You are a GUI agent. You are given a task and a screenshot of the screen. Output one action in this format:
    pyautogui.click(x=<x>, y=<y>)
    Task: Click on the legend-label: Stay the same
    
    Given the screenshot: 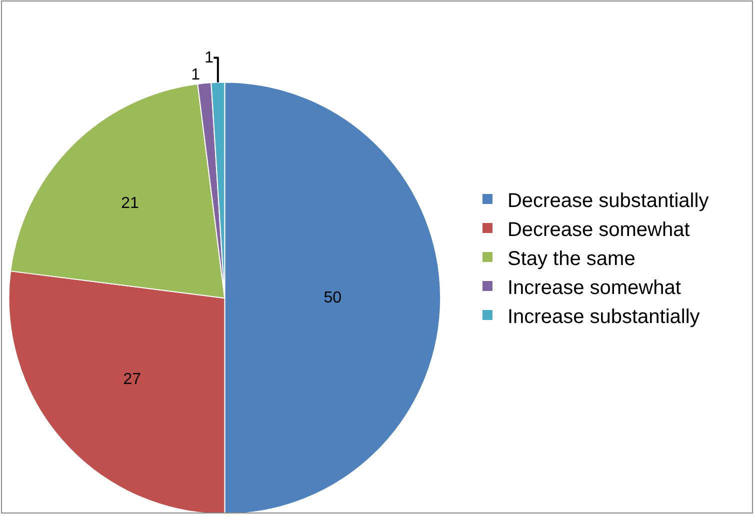 What is the action you would take?
    pyautogui.click(x=571, y=259)
    